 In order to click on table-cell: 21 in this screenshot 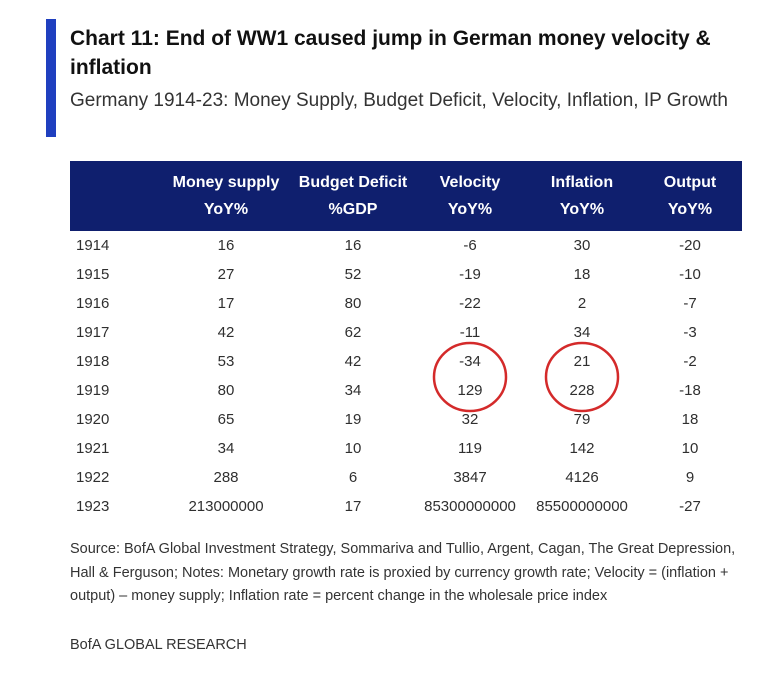, I will do `click(582, 361)`.